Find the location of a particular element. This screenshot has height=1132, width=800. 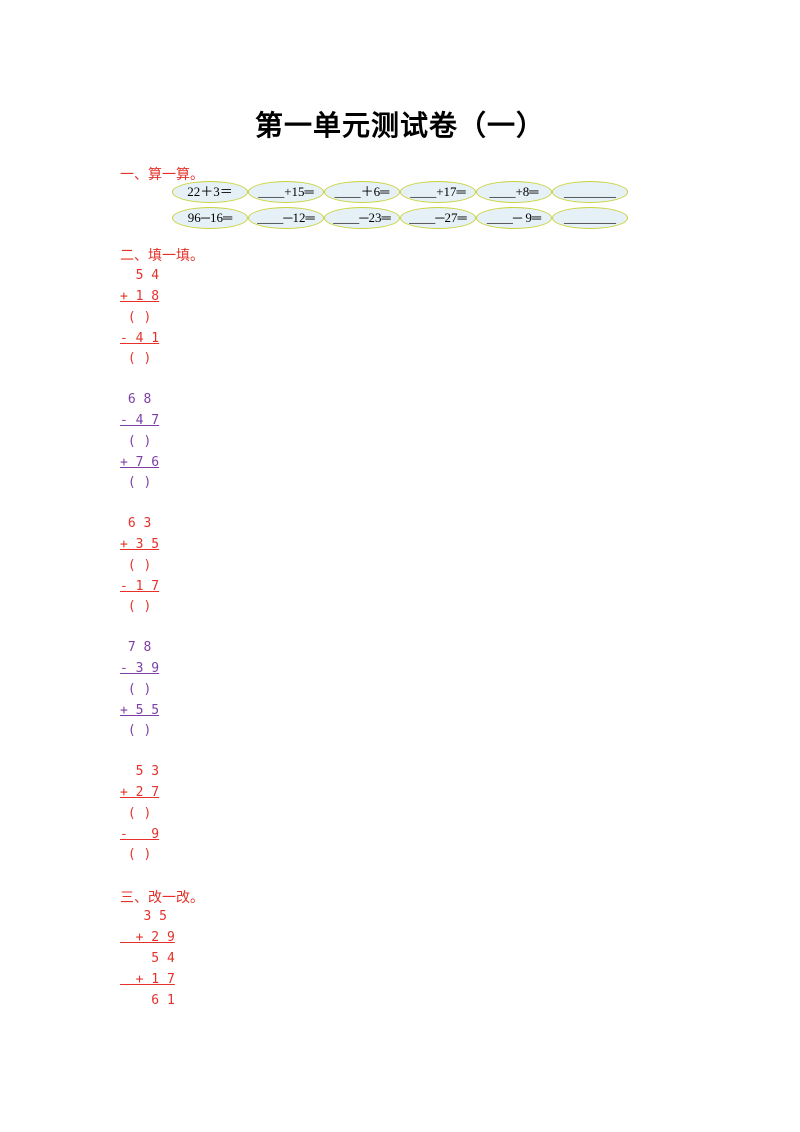

calc-bubble: ____+15═ is located at coordinates (286, 192).